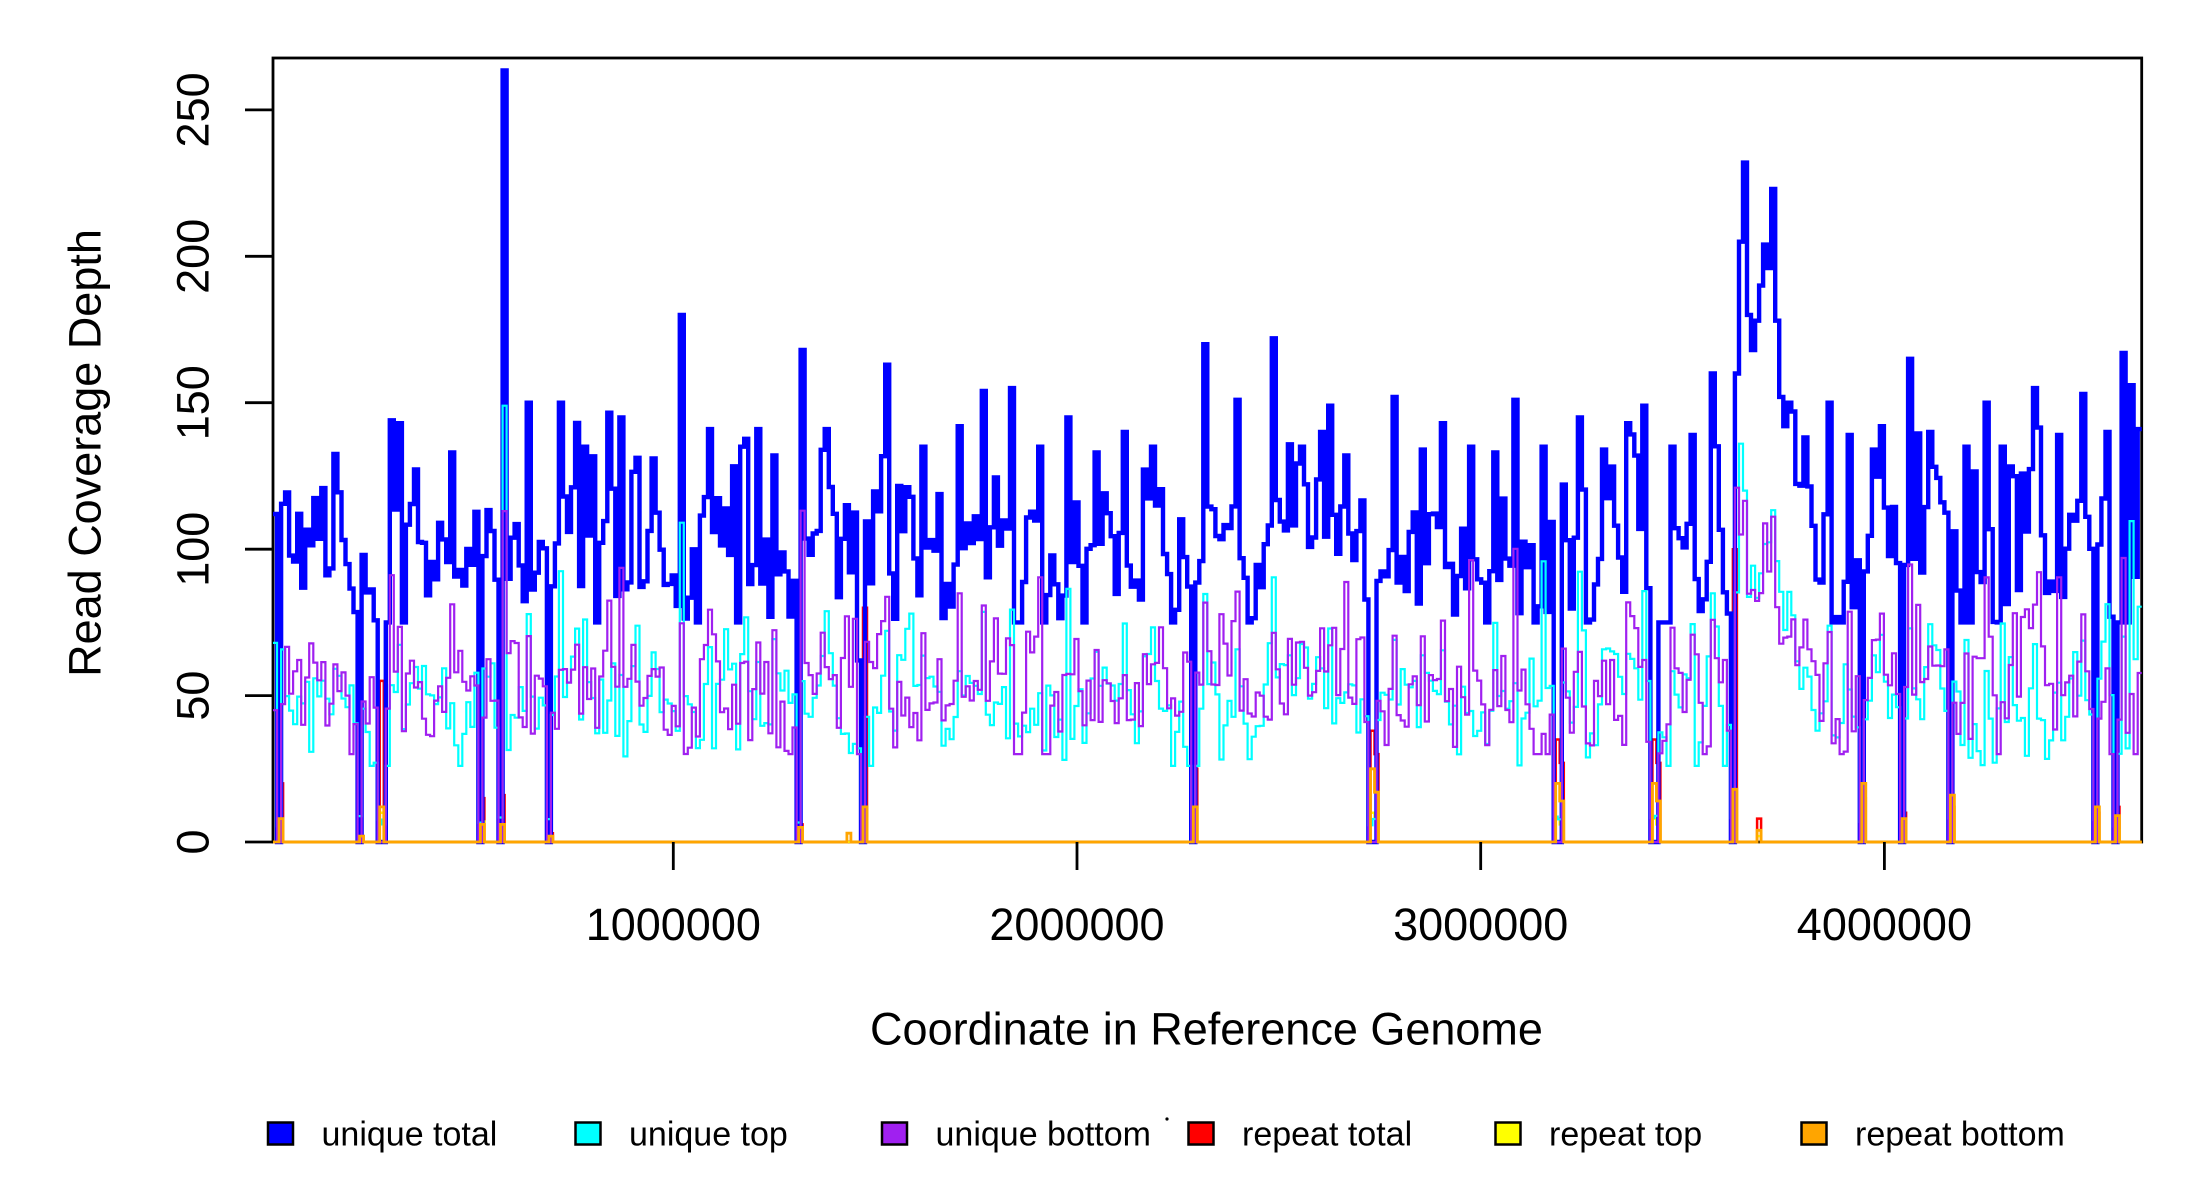 This screenshot has height=1200, width=2200. I want to click on svg-text: repeat total, so click(1327, 1135).